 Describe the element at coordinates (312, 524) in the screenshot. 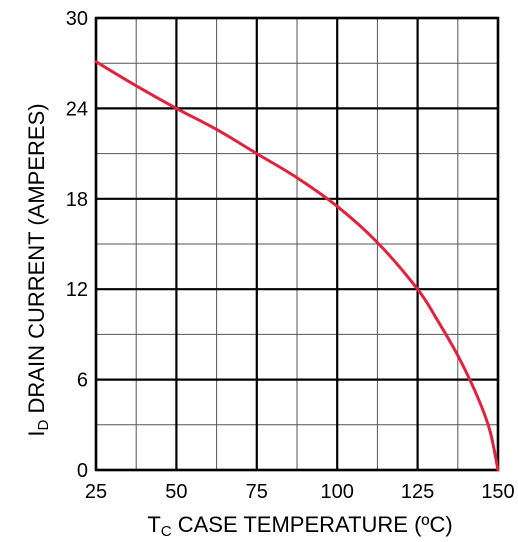

I see `x-axis-text: CASE TEMPERATURE (ºC)` at that location.